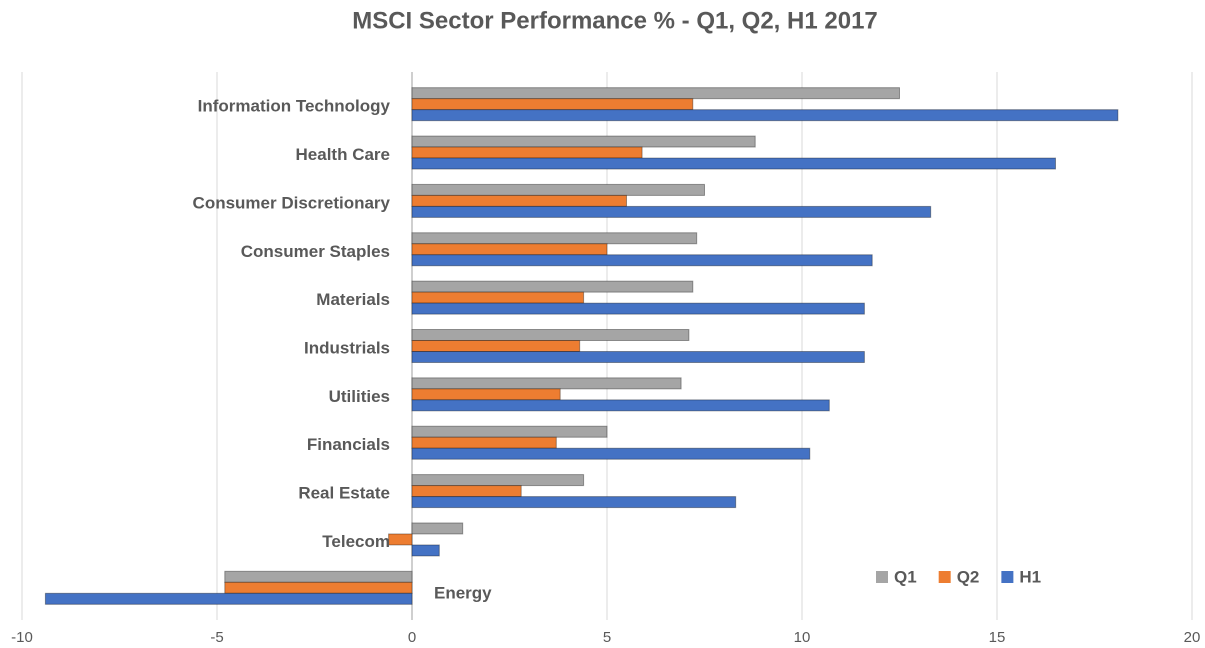  Describe the element at coordinates (463, 592) in the screenshot. I see `category-label: Energy` at that location.